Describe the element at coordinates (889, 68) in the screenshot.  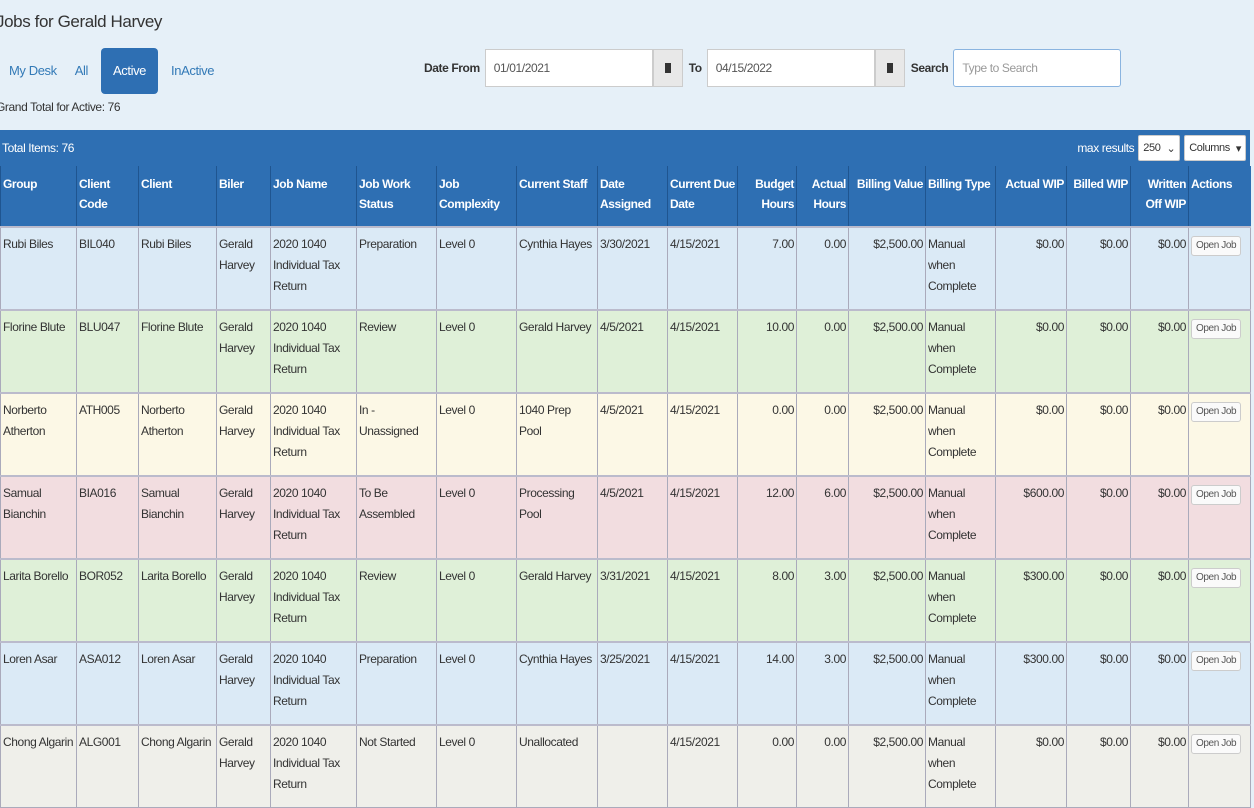
I see `date-to-calendar-button` at that location.